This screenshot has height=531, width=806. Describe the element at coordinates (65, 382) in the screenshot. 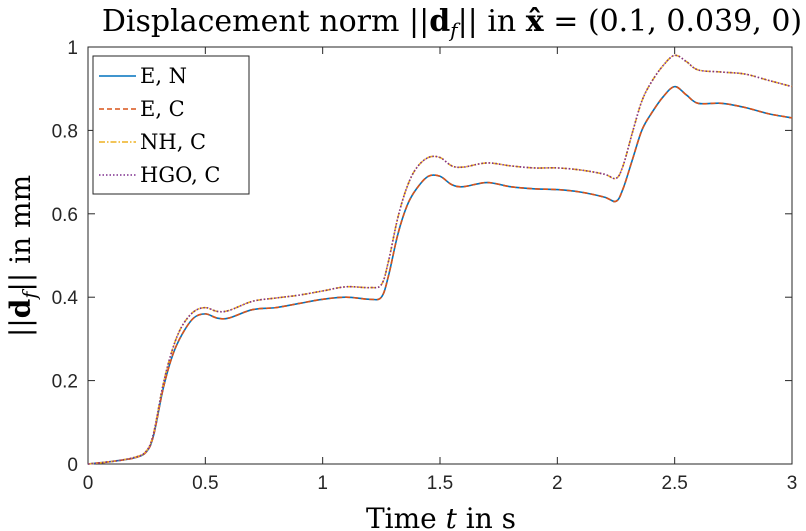

I see `y-tick-label: 0.2` at that location.